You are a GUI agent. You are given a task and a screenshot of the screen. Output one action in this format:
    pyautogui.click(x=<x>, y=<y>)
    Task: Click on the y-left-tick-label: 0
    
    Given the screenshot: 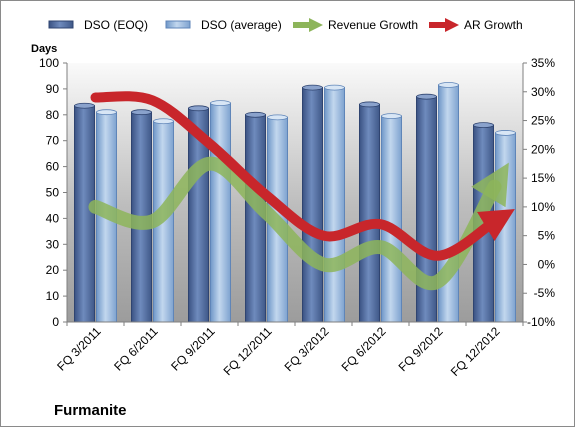 What is the action you would take?
    pyautogui.click(x=55, y=322)
    